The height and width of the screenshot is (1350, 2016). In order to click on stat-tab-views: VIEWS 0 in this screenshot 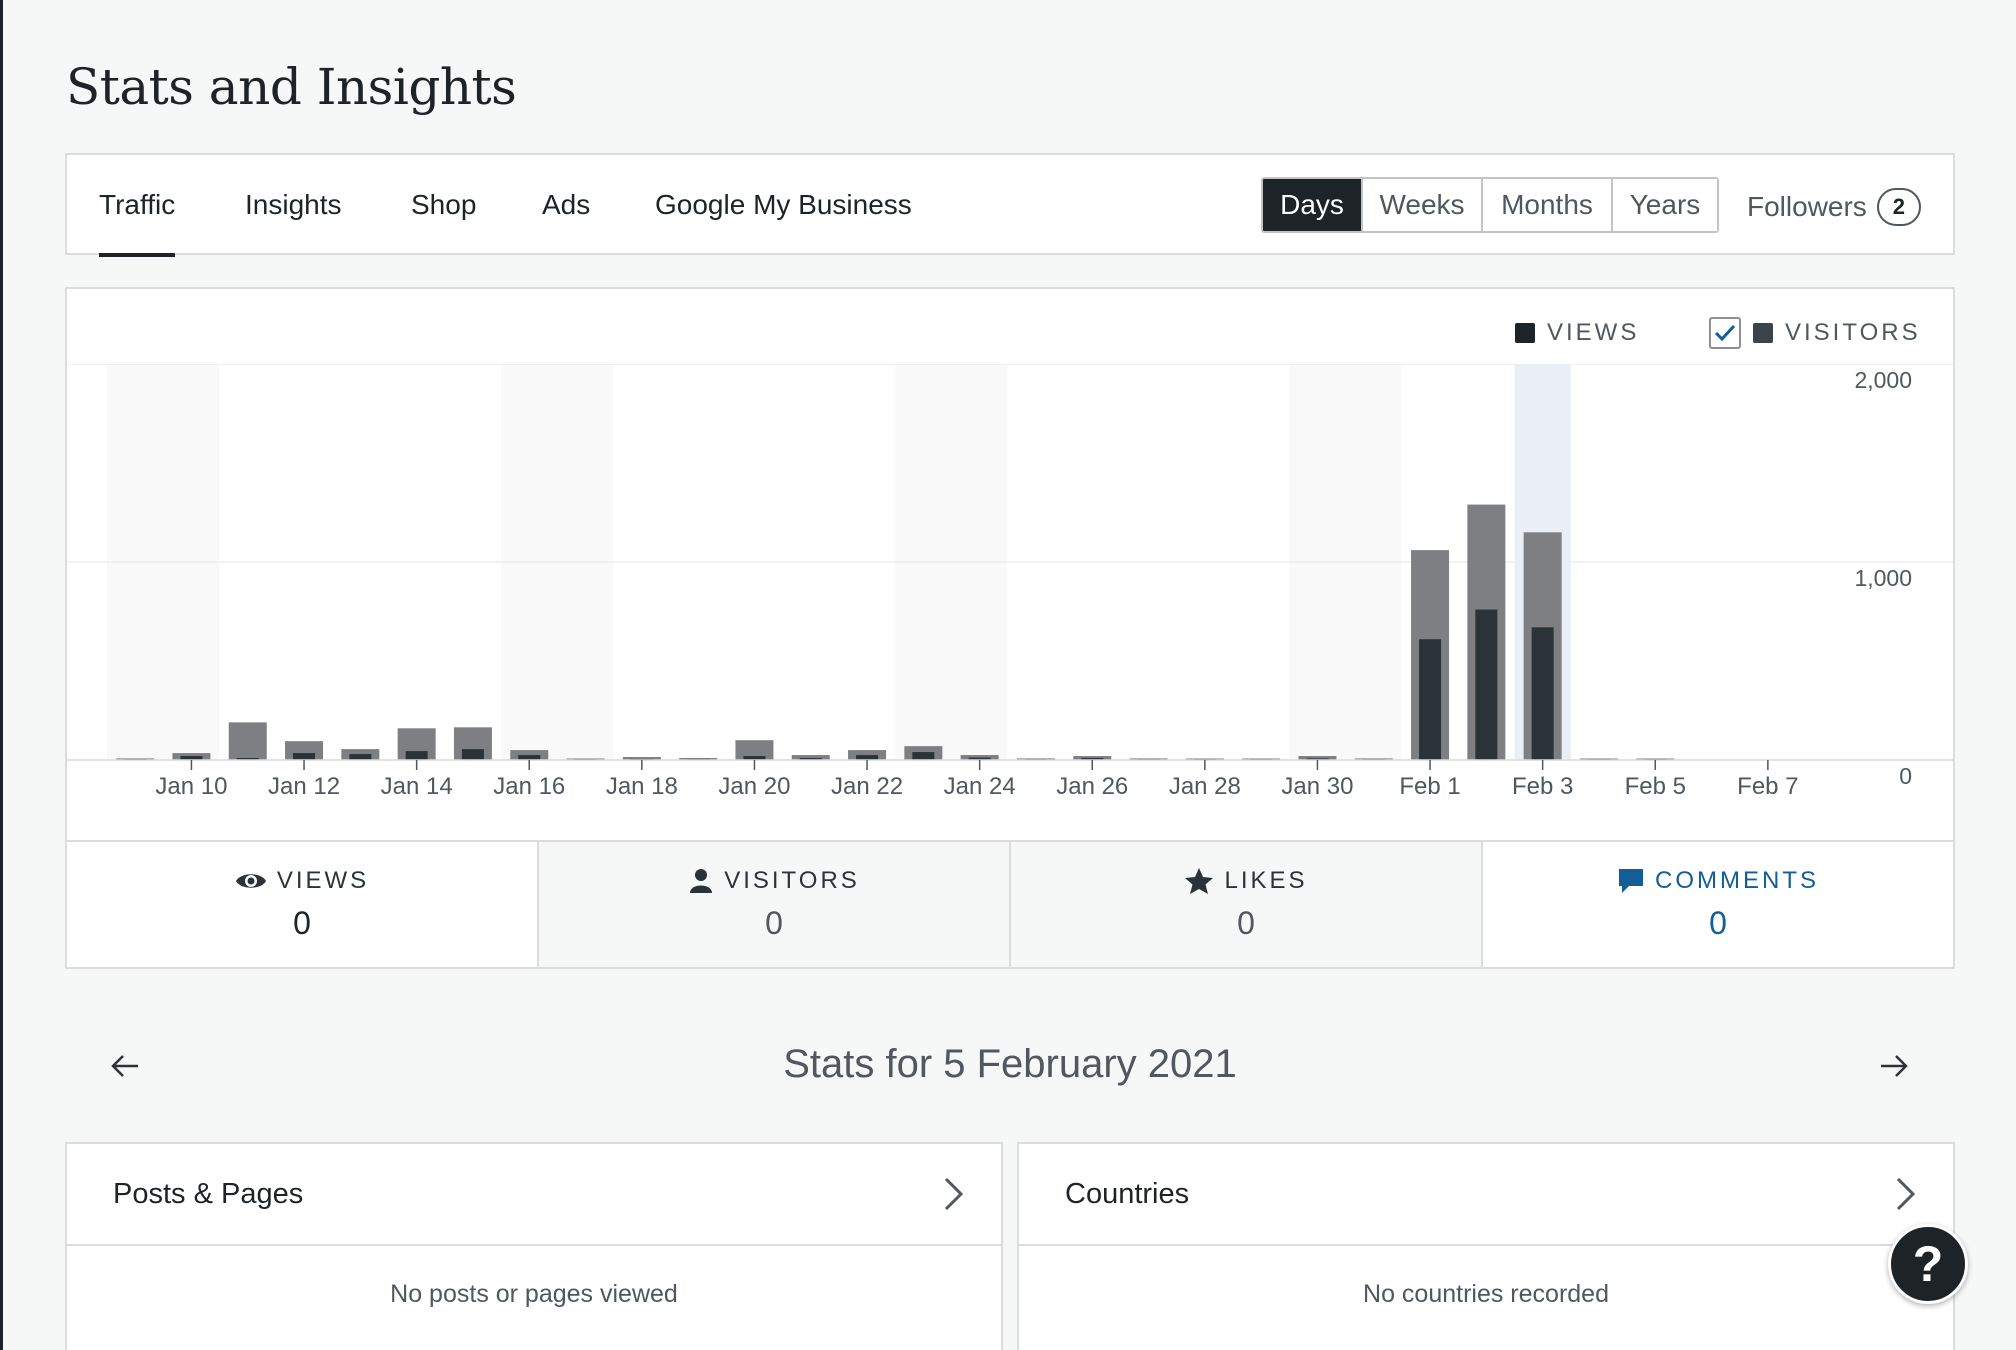, I will do `click(302, 904)`.